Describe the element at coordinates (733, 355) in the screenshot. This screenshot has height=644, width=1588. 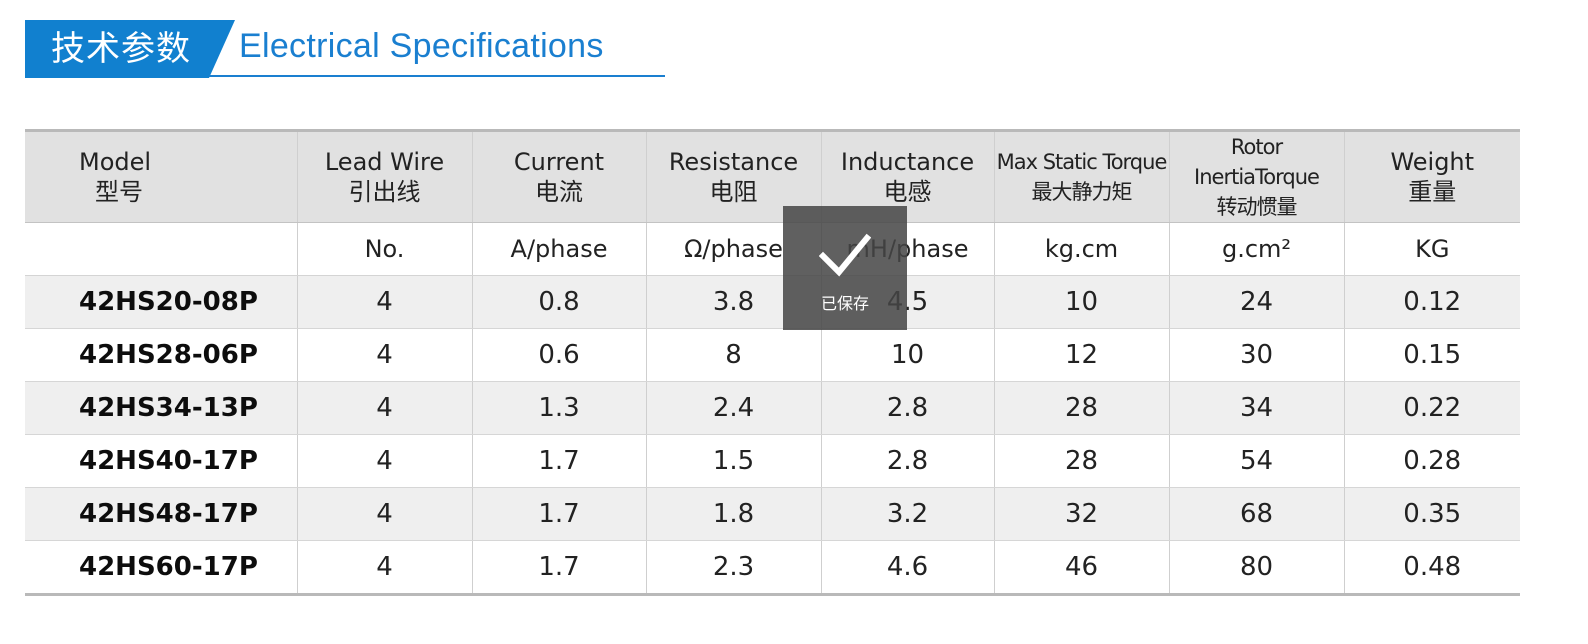
I see `table-cell: 8` at that location.